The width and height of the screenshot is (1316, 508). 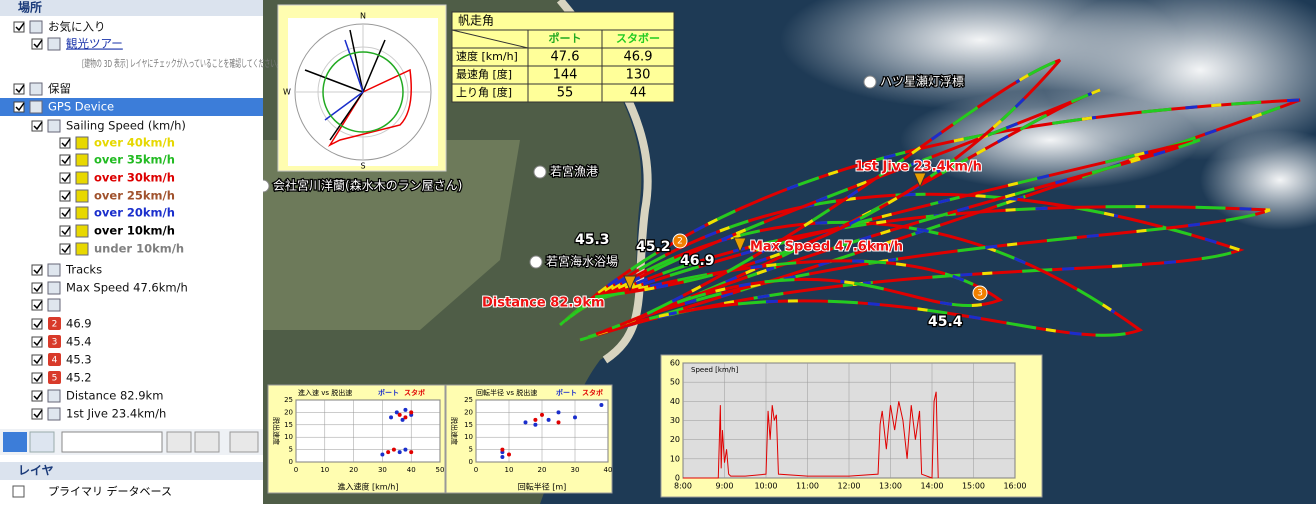 What do you see at coordinates (134, 160) in the screenshot?
I see `item-label: over 35km/h` at bounding box center [134, 160].